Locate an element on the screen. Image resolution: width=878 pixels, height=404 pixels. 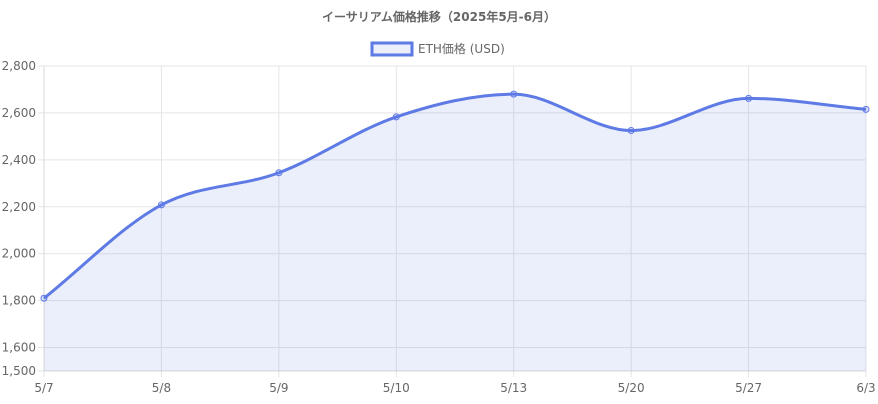
legend-swatch is located at coordinates (392, 49).